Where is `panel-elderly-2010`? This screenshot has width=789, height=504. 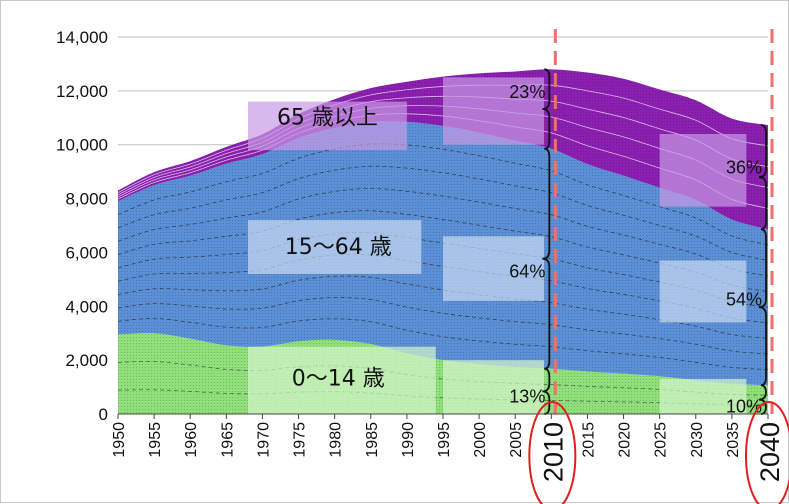
panel-elderly-2010 is located at coordinates (494, 111).